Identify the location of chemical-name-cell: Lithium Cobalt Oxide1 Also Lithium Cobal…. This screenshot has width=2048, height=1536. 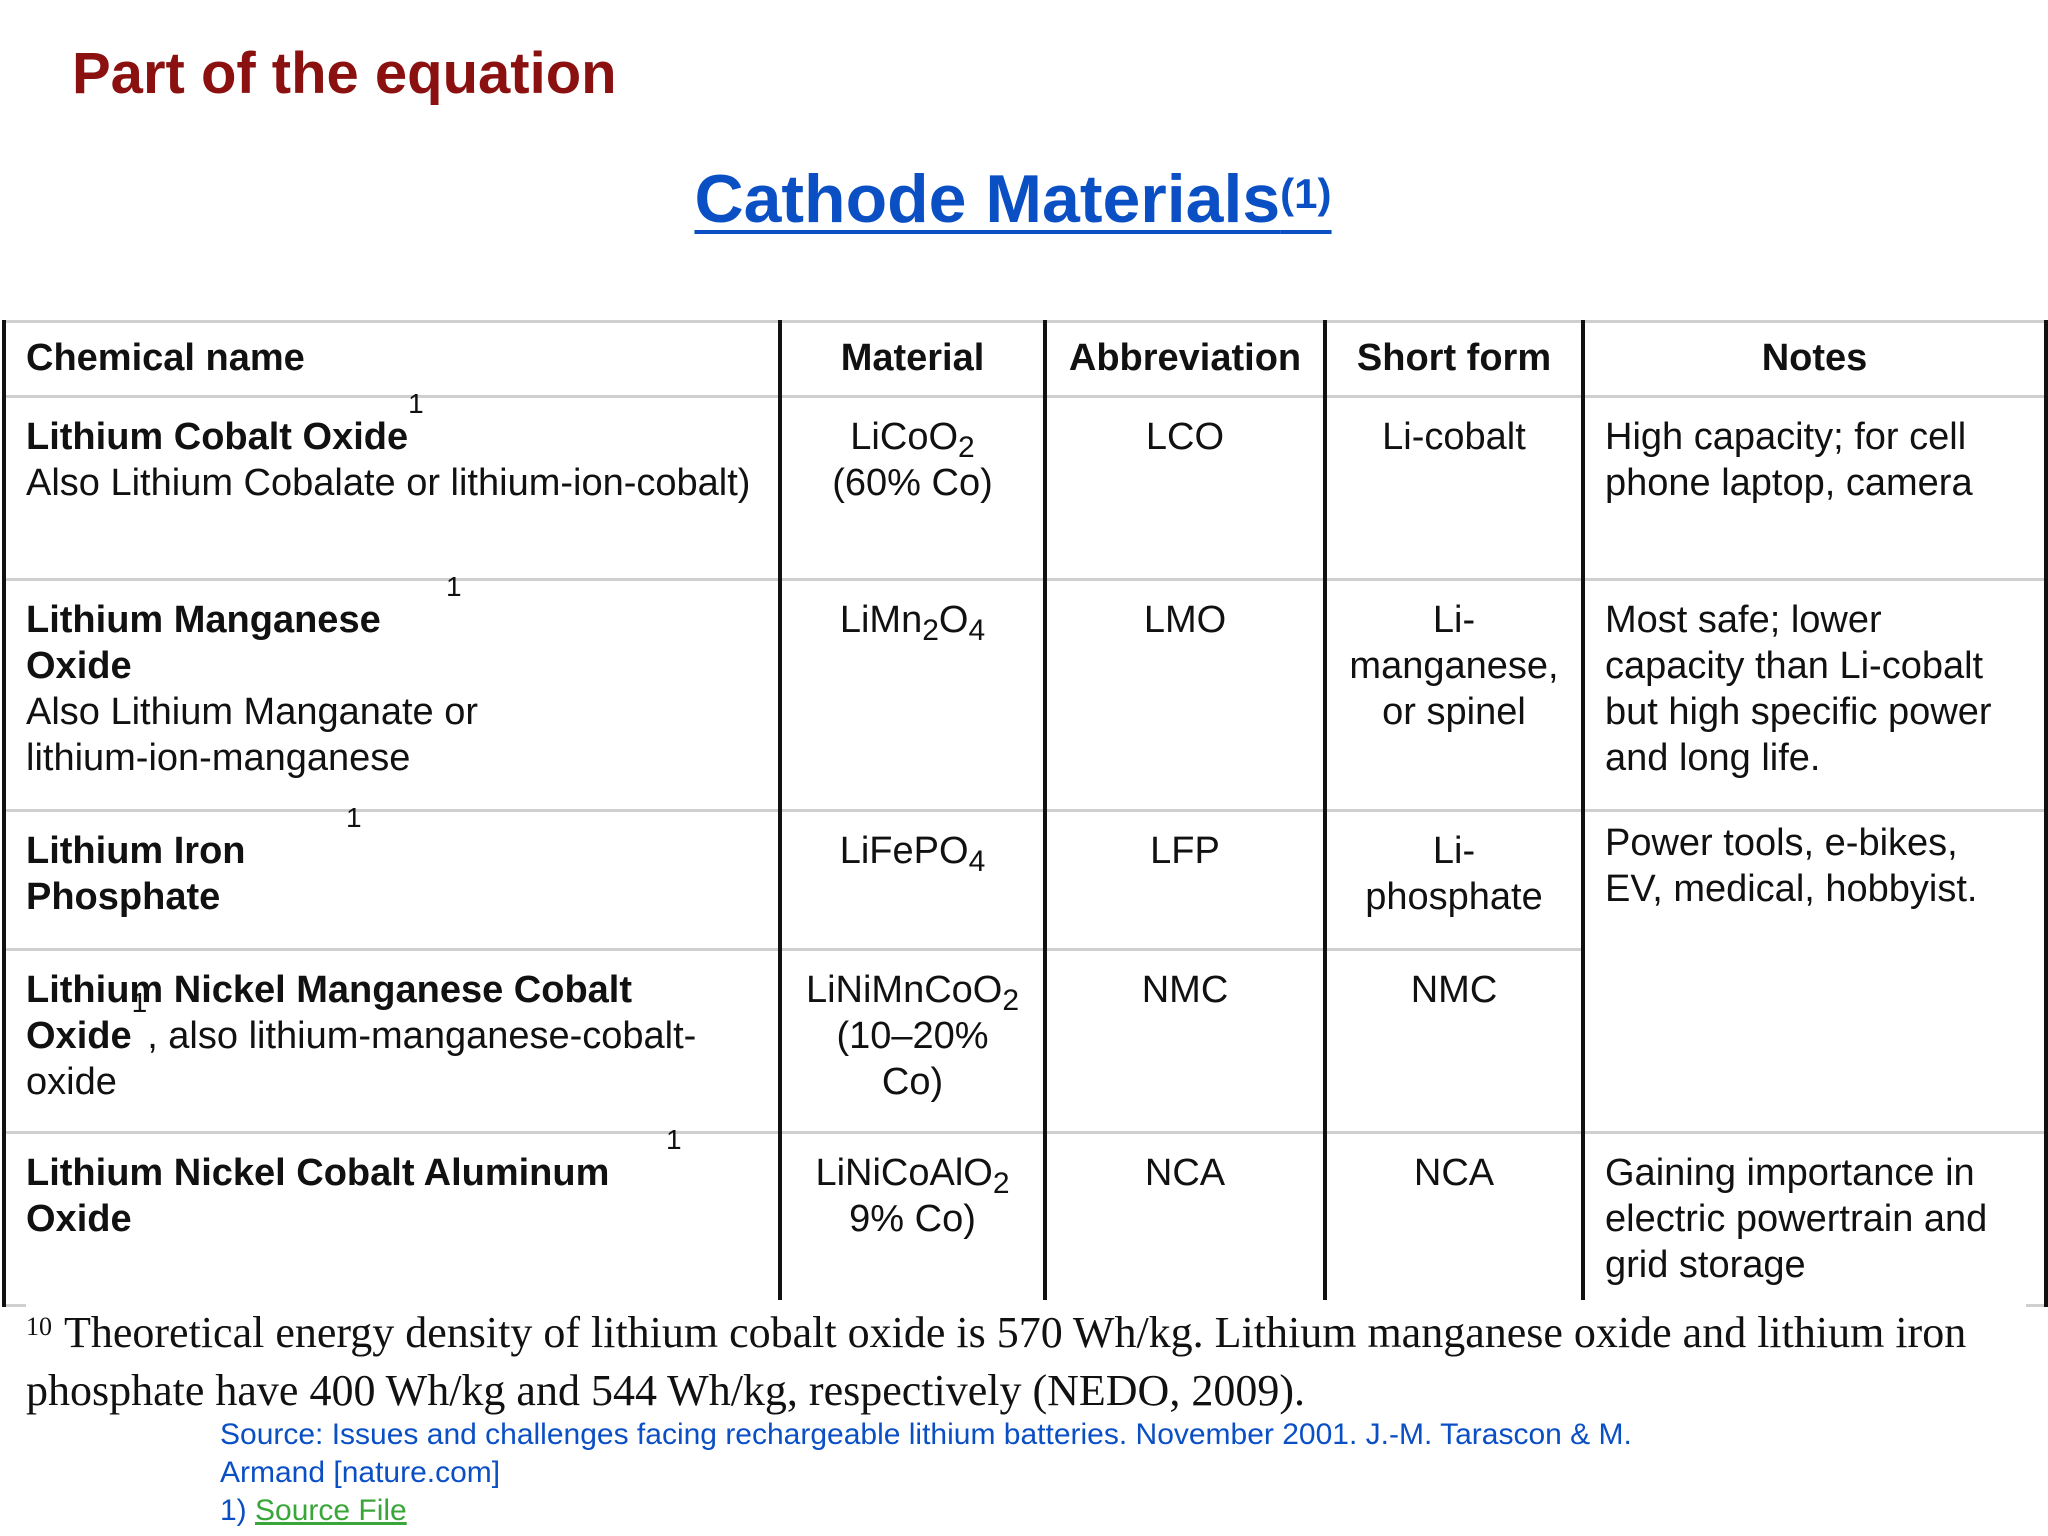
(392, 485).